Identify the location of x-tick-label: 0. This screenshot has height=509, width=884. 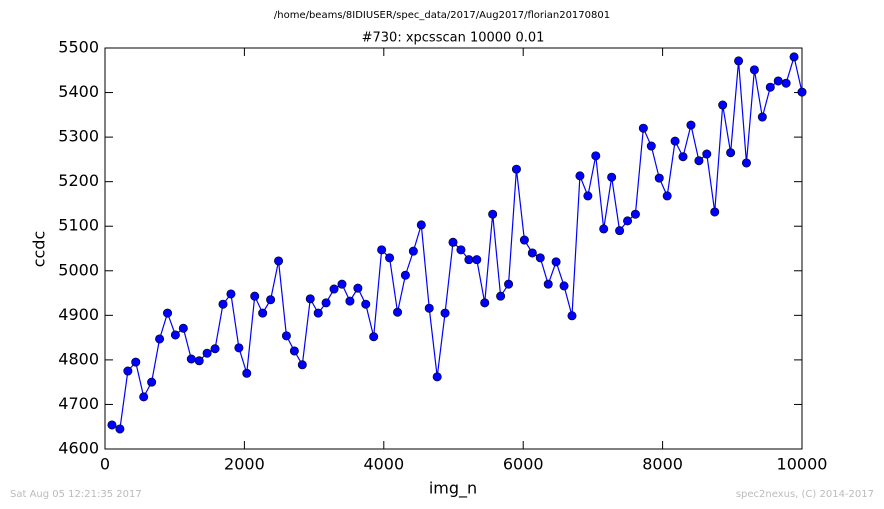
(105, 464).